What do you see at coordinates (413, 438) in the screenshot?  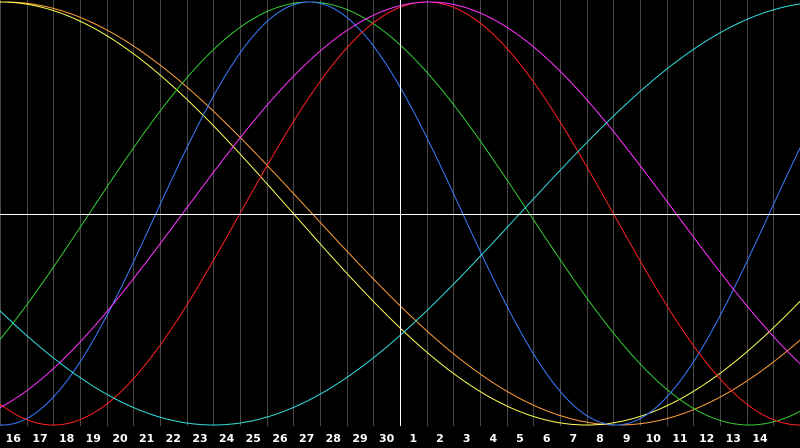 I see `x-tick-label: 1` at bounding box center [413, 438].